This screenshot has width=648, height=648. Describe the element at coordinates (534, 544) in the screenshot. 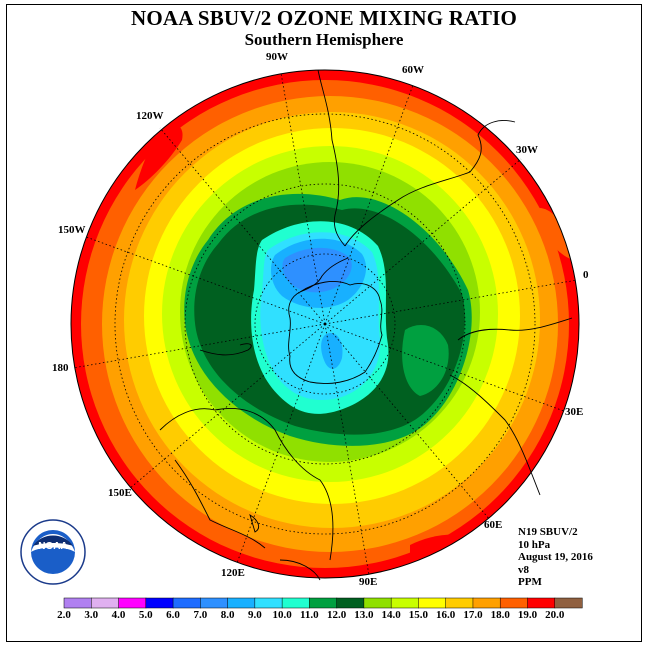

I see `pressure-level-label: 10 hPa` at that location.